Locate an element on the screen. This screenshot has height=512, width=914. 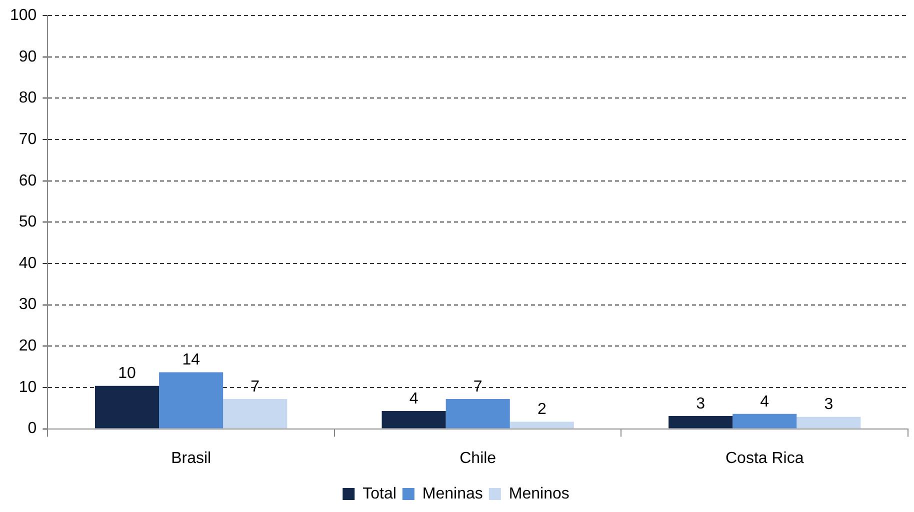
x-tick-label: Costa Rica is located at coordinates (764, 458).